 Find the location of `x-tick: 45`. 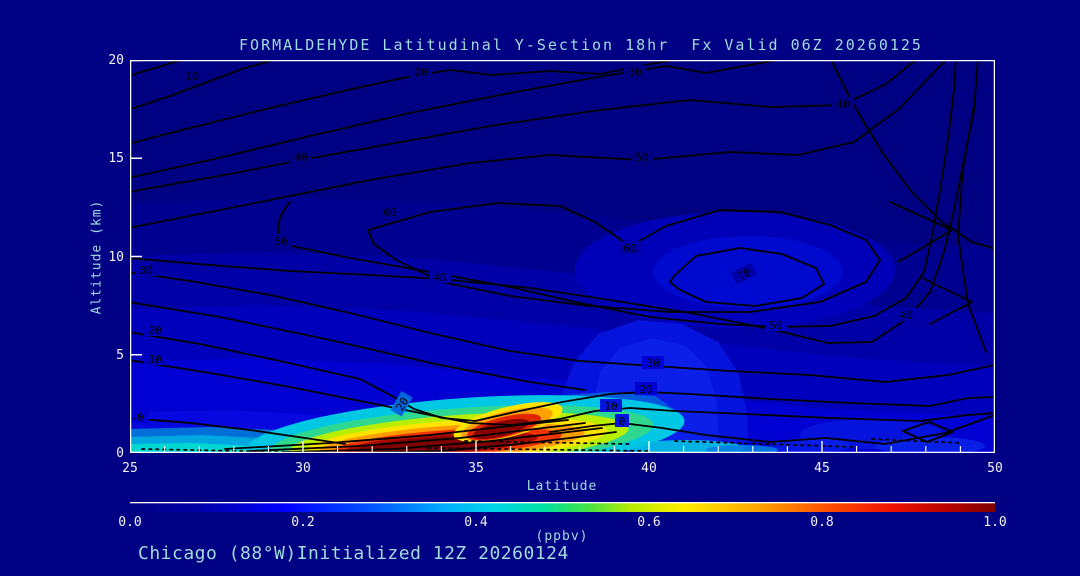

x-tick: 45 is located at coordinates (822, 468).